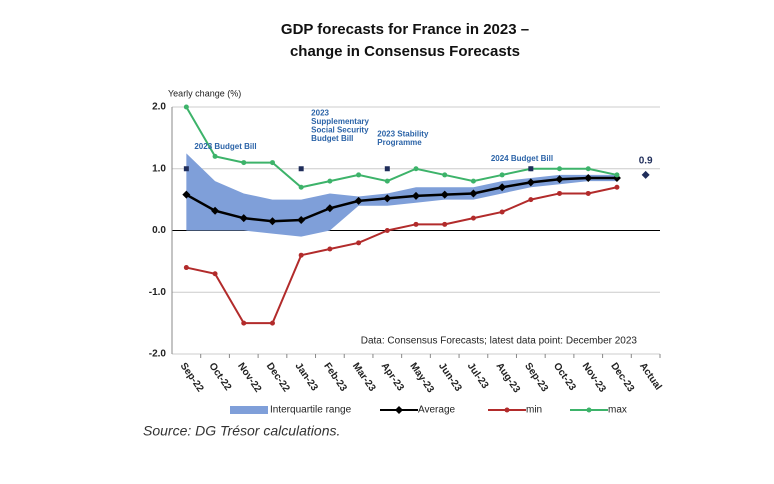 Image resolution: width=774 pixels, height=484 pixels. Describe the element at coordinates (159, 107) in the screenshot. I see `y-tick-label: 2.0` at that location.